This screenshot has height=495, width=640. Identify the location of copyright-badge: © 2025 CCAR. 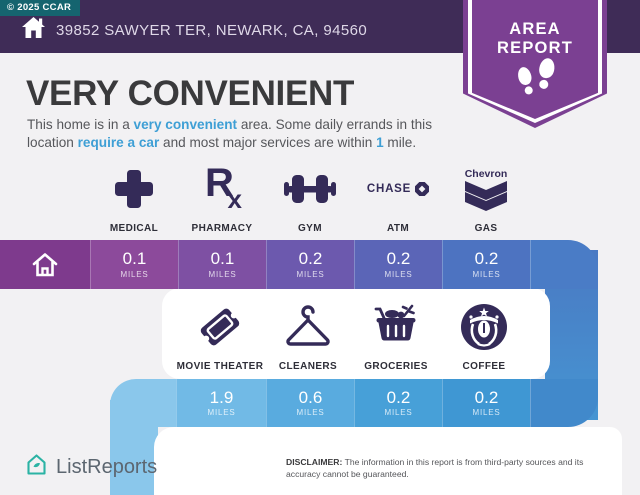
(40, 8).